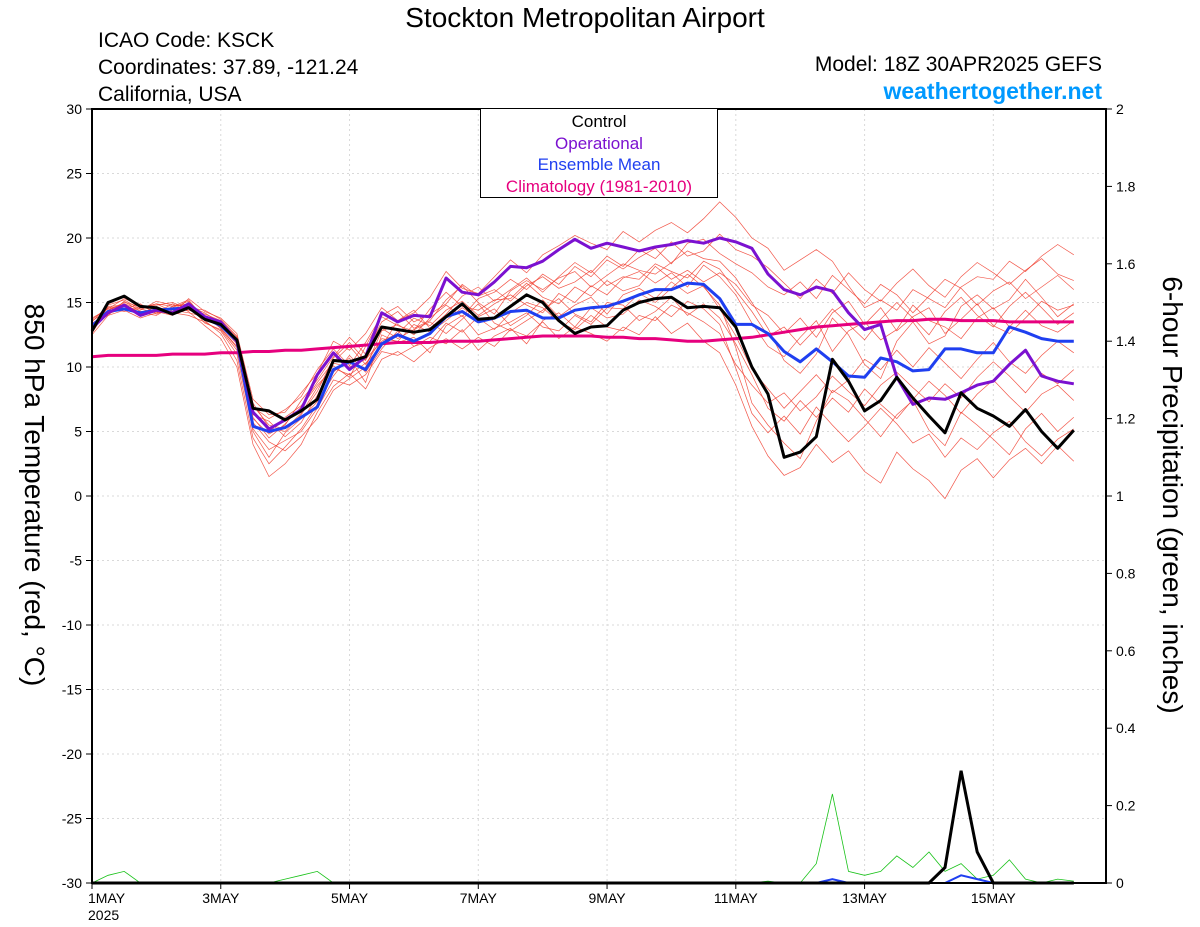 The image size is (1200, 927). What do you see at coordinates (1126, 806) in the screenshot?
I see `y2-tick-label: 0.2` at bounding box center [1126, 806].